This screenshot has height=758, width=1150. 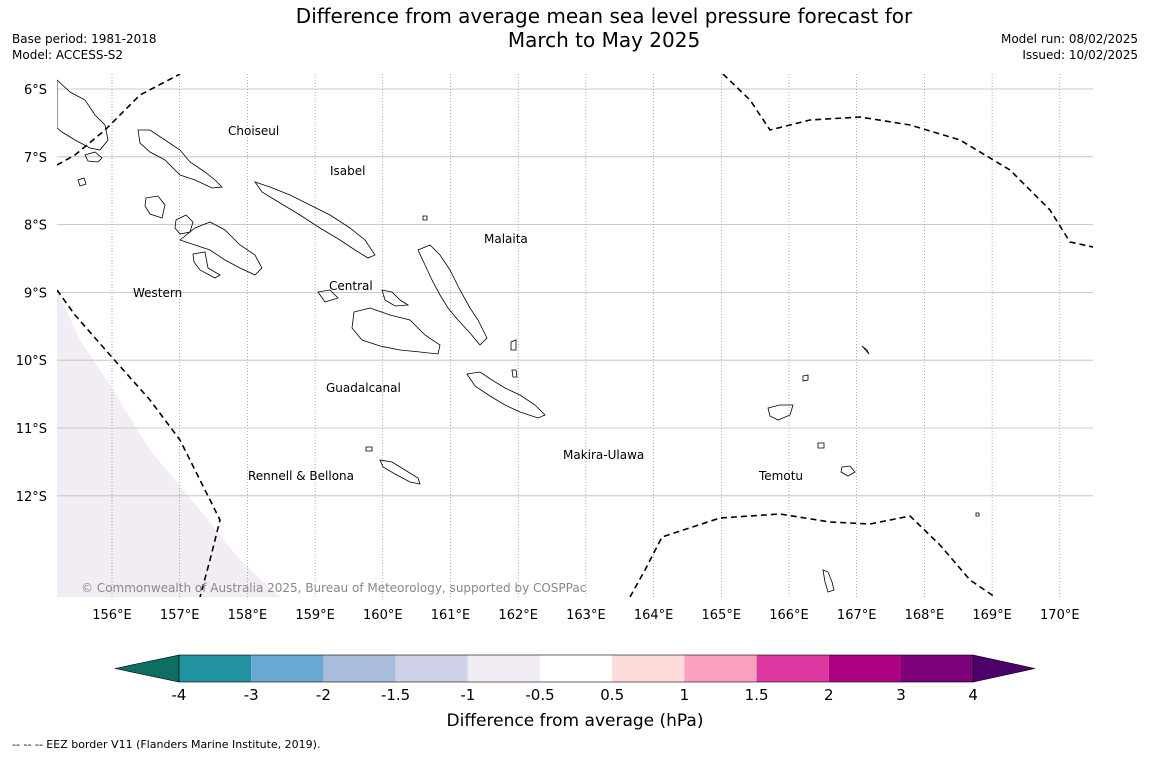 What do you see at coordinates (425, 218) in the screenshot?
I see `small-islet-north` at bounding box center [425, 218].